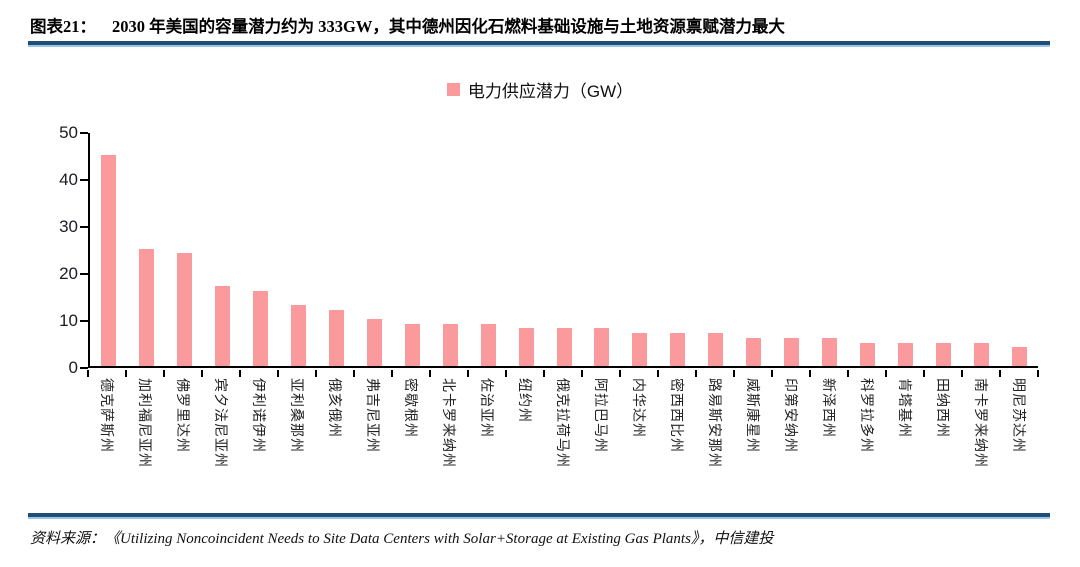 The image size is (1080, 567). What do you see at coordinates (715, 444) in the screenshot?
I see `x-label-slot: 路易斯安那州` at bounding box center [715, 444].